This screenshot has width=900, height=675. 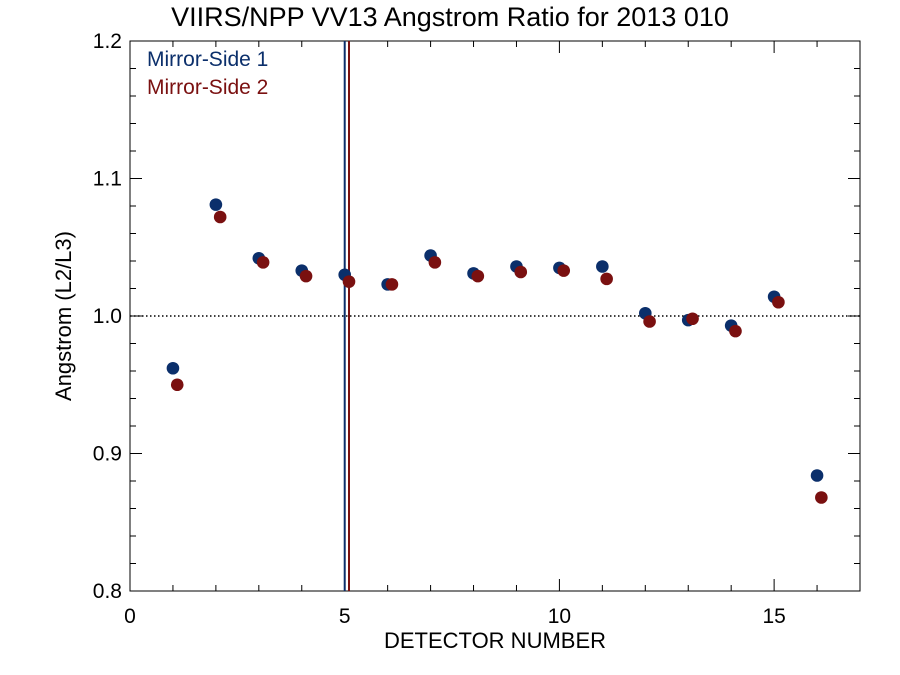 I want to click on y-tick-label: 1.0, so click(x=107, y=316).